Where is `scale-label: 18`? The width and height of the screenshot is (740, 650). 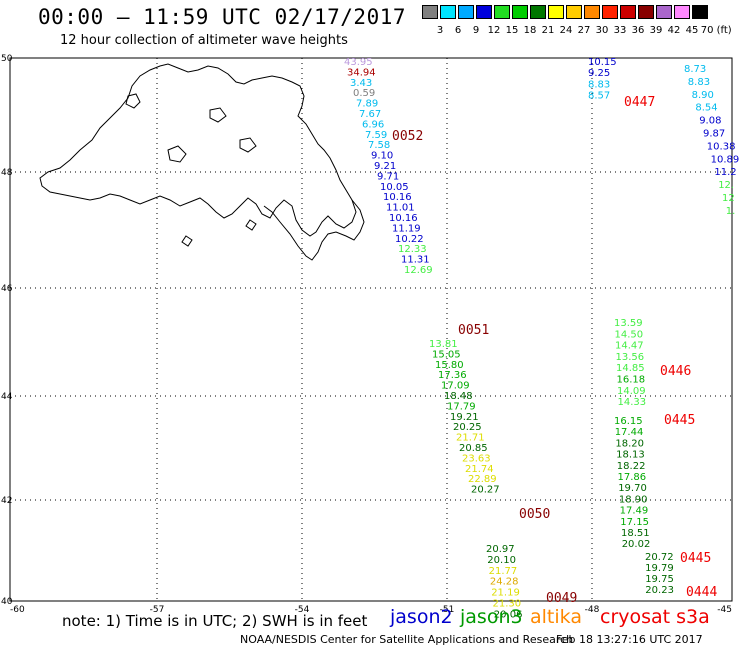 scale-label: 18 is located at coordinates (530, 30).